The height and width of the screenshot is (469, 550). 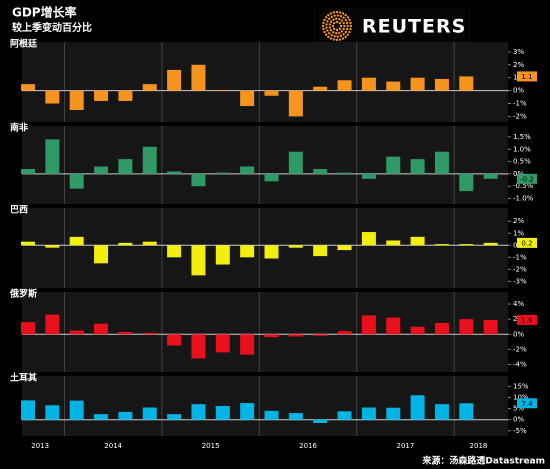 What do you see at coordinates (520, 349) in the screenshot?
I see `y-tick-label: -2%` at bounding box center [520, 349].